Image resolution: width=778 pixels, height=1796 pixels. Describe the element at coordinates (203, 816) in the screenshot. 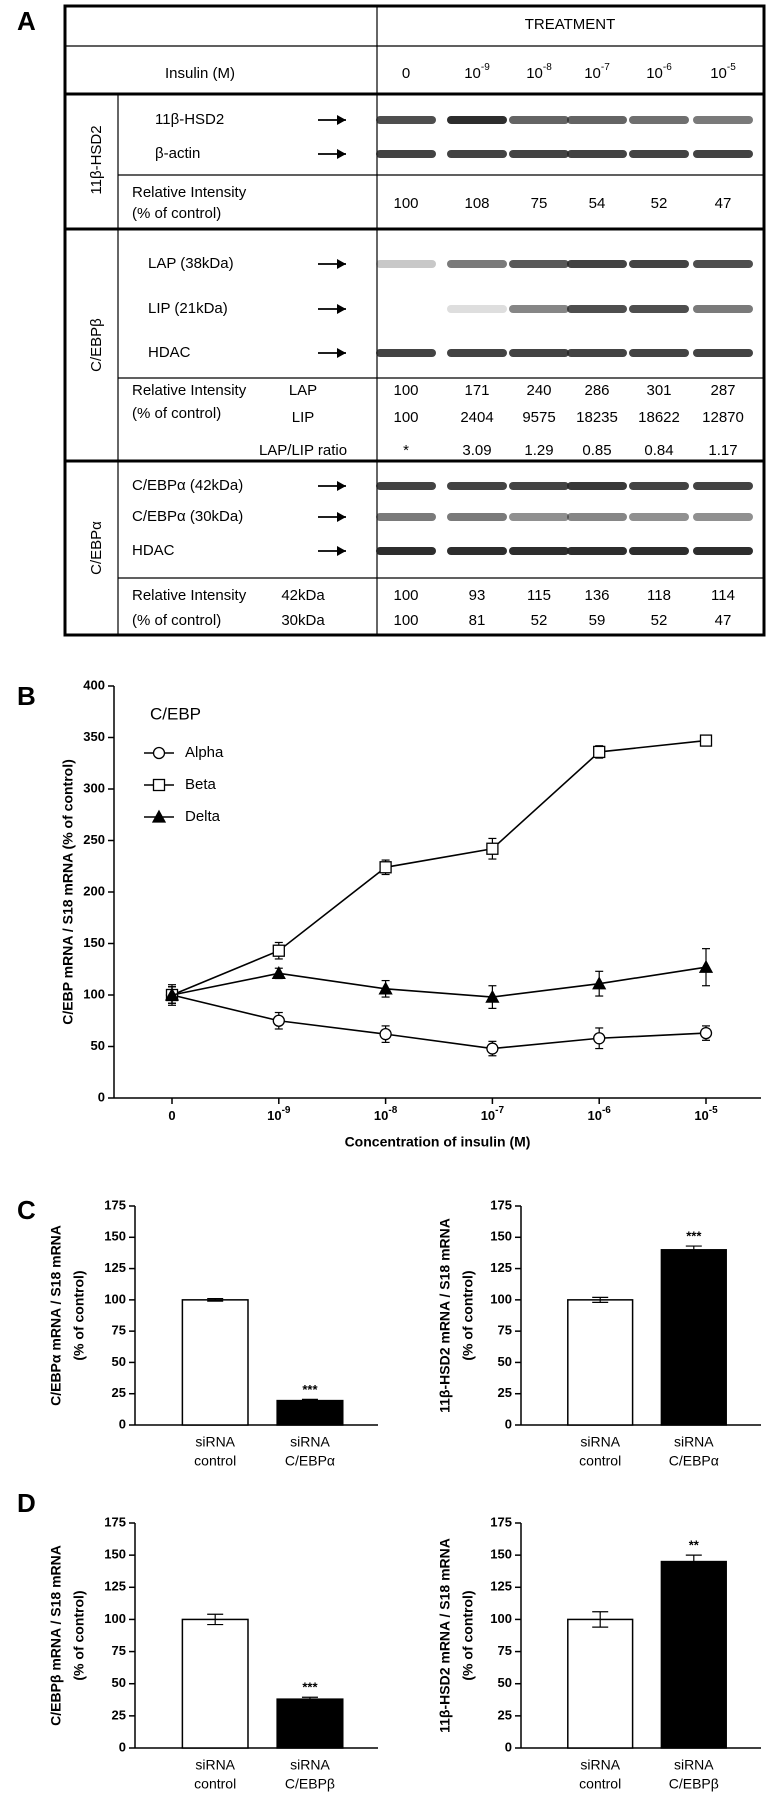

I see `legend-label: Delta` at that location.